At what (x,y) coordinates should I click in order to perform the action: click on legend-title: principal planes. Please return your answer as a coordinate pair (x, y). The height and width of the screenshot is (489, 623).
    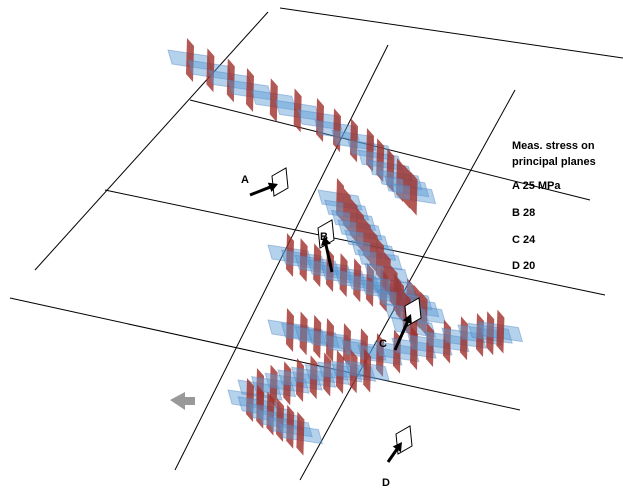
    Looking at the image, I should click on (554, 162).